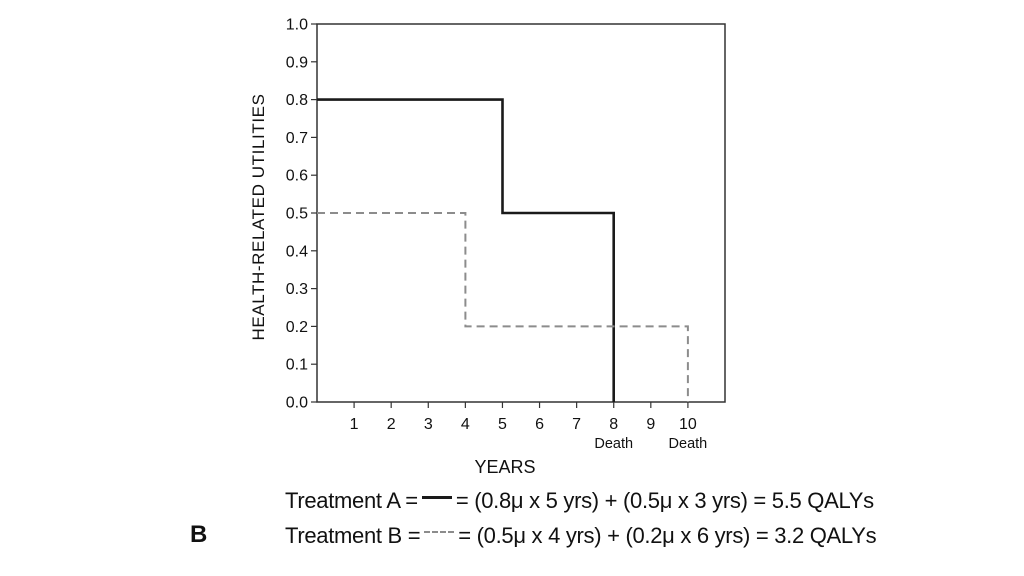 The width and height of the screenshot is (1024, 576). Describe the element at coordinates (297, 62) in the screenshot. I see `y-tick-label: 0.9` at that location.